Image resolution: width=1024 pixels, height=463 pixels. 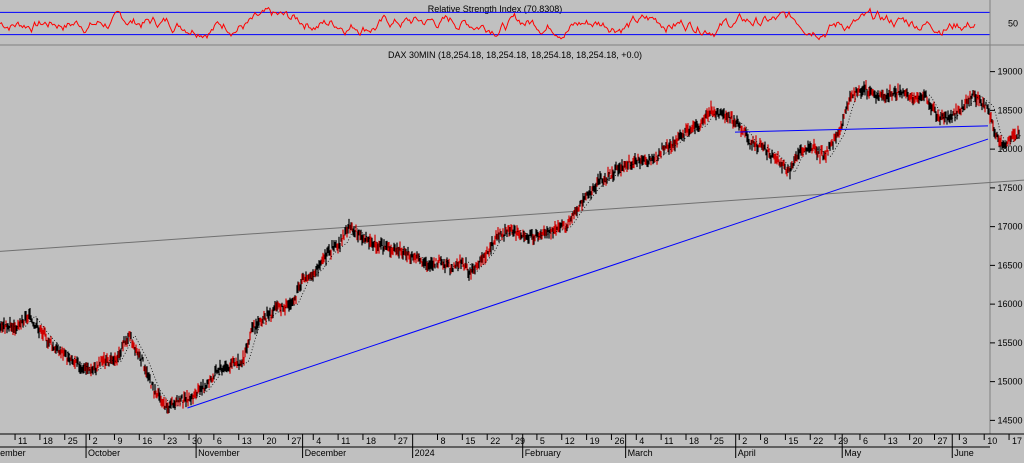 I want to click on time-tick-label: 12, so click(x=570, y=441).